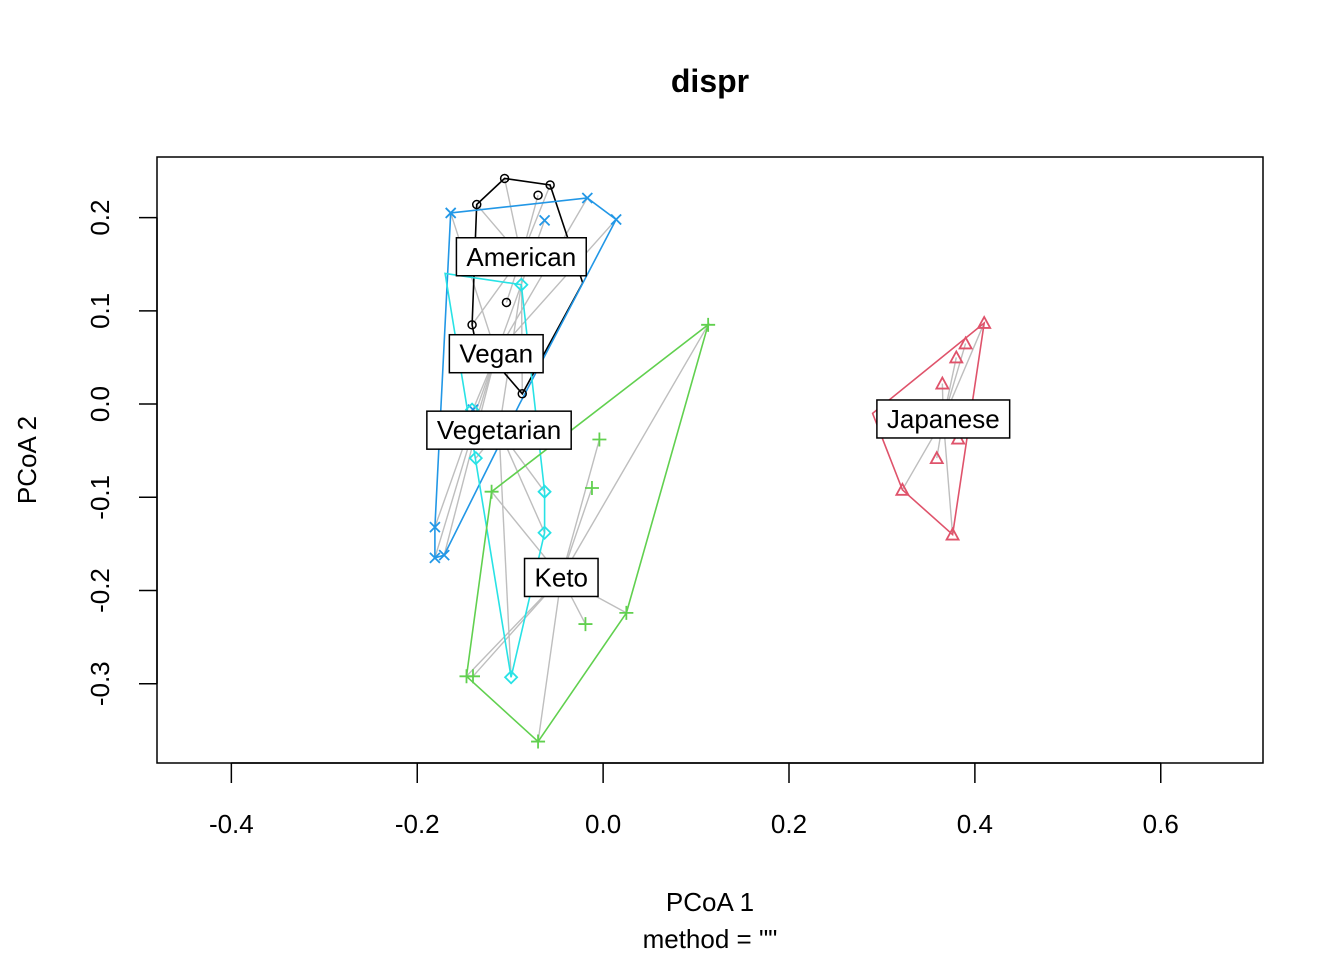 The height and width of the screenshot is (960, 1344). Describe the element at coordinates (710, 902) in the screenshot. I see `x-axis-label: PCoA 1` at that location.